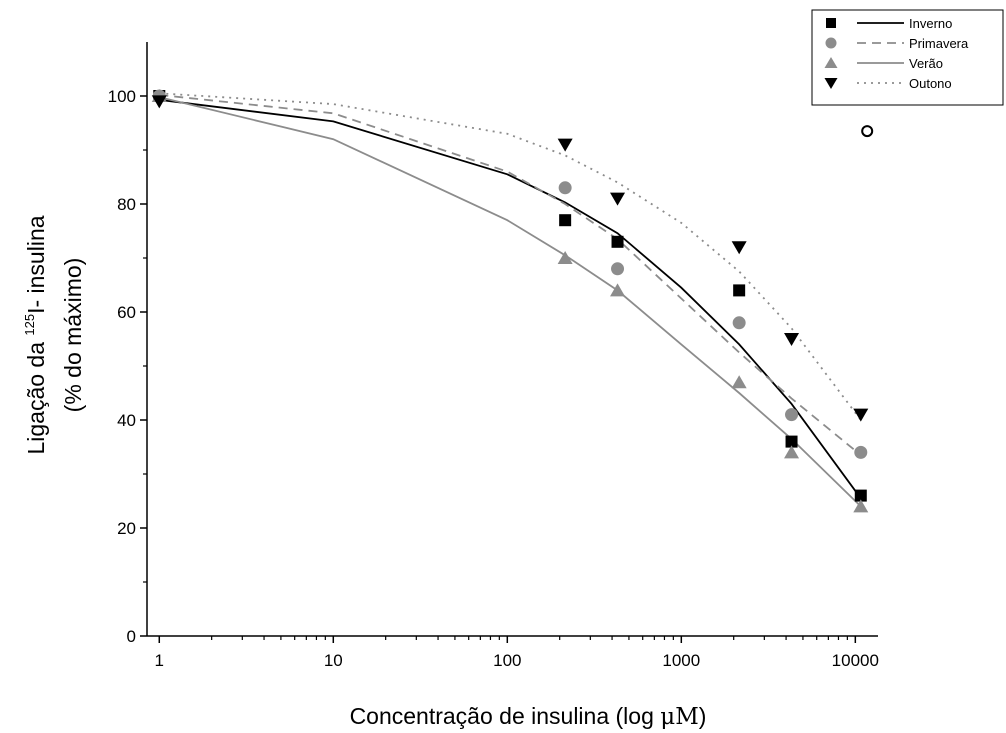 The height and width of the screenshot is (733, 1006). I want to click on y-axis-title: Ligação da 125I- insulina (% do máximo), so click(54, 334).